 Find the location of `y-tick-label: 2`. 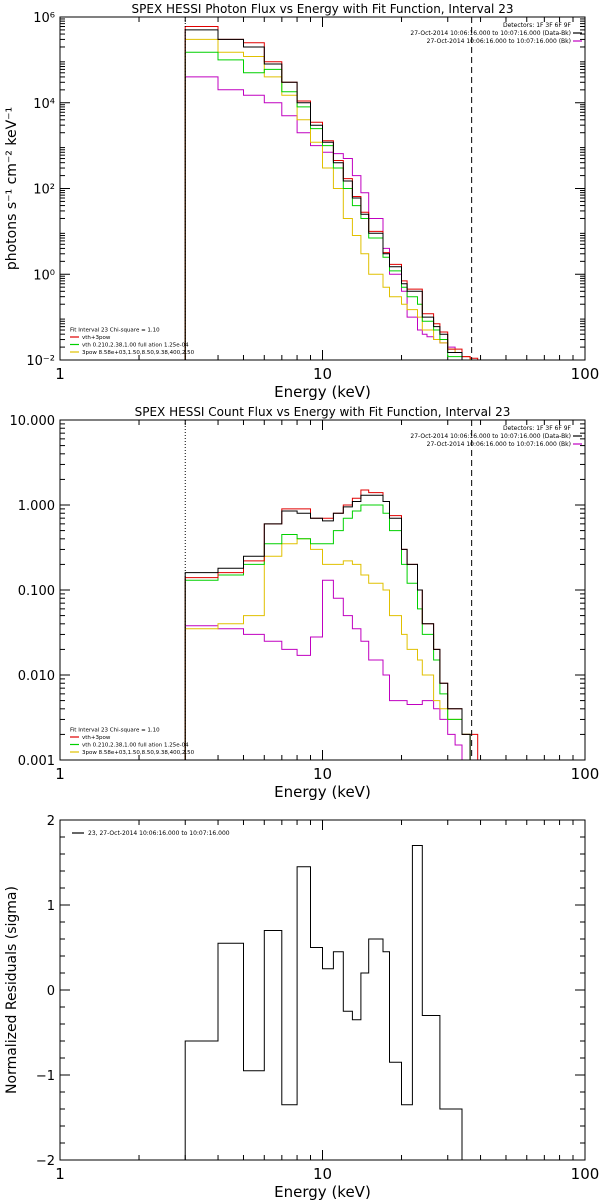

y-tick-label: 2 is located at coordinates (51, 821).